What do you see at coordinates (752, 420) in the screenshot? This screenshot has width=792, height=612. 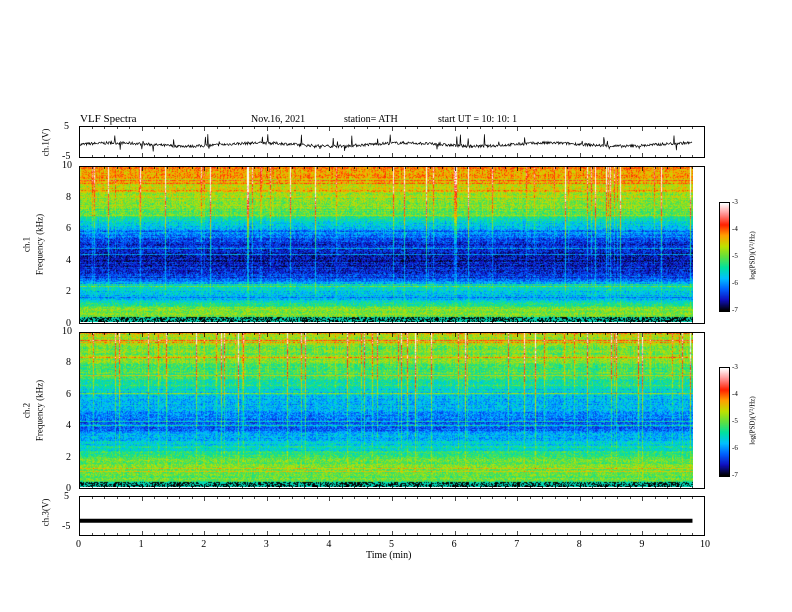 I see `ch2-colorbar-label: log(PSD)(V²/Hz)` at bounding box center [752, 420].